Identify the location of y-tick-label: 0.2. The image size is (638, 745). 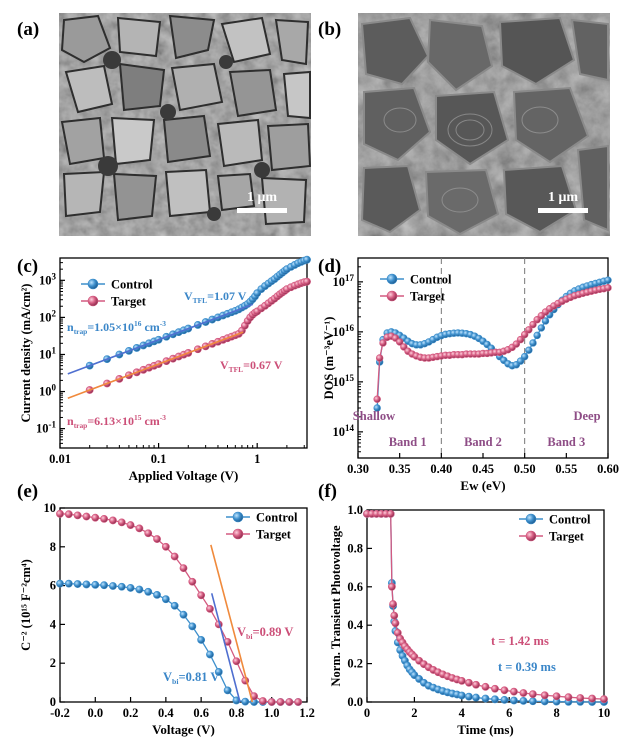
(355, 664).